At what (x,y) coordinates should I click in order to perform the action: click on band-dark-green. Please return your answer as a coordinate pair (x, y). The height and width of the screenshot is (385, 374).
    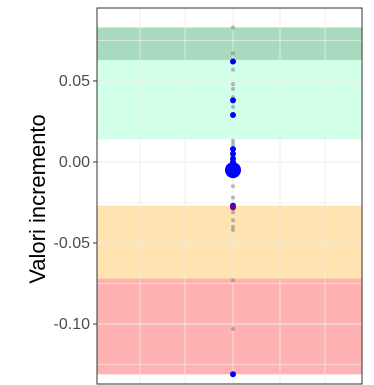
    Looking at the image, I should click on (229, 43).